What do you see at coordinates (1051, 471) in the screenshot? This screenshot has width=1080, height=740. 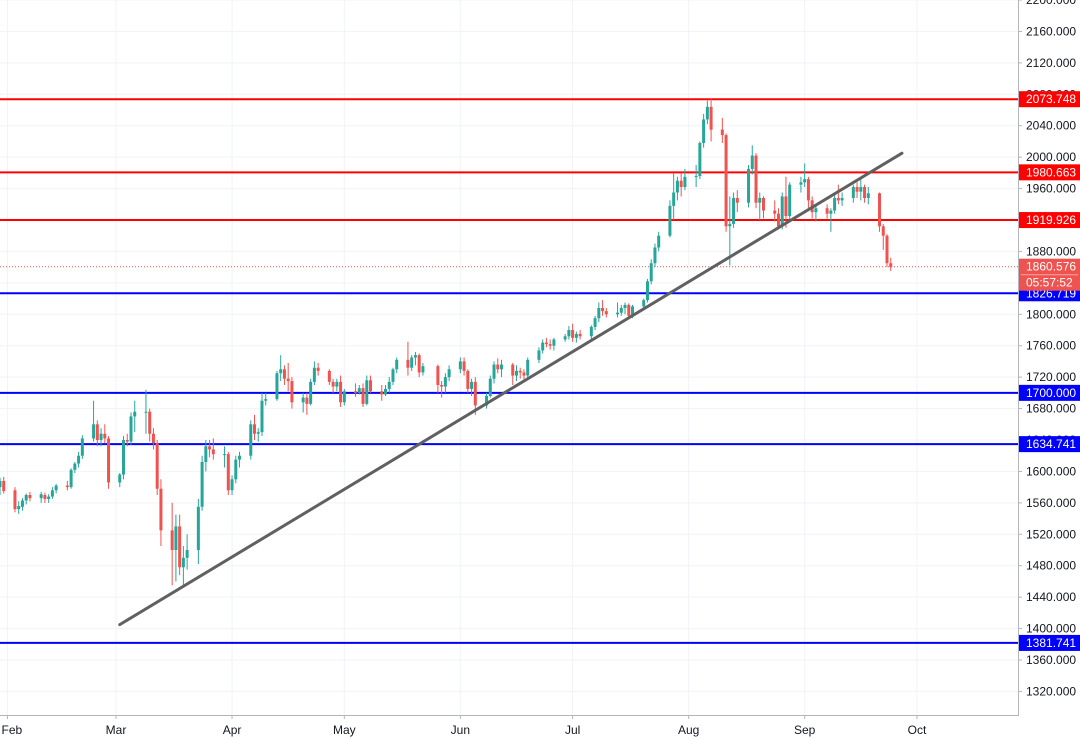 I see `y-tick-label: 1600.000` at bounding box center [1051, 471].